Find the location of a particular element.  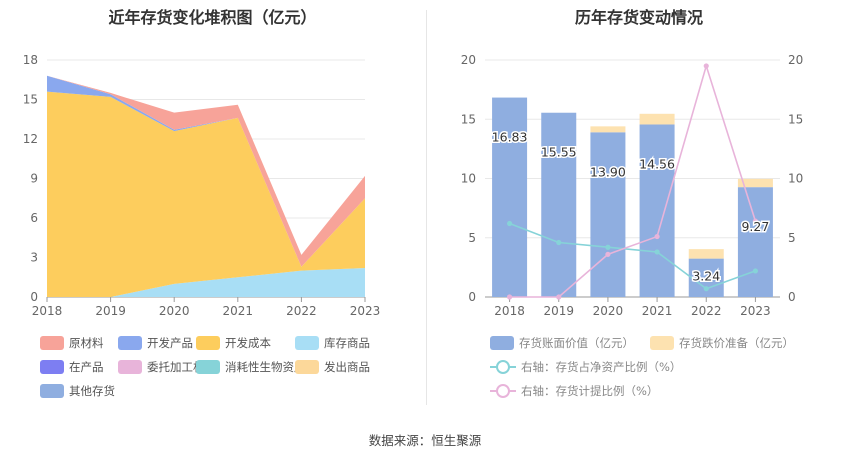

y-right-tick-label: 5 is located at coordinates (792, 238).